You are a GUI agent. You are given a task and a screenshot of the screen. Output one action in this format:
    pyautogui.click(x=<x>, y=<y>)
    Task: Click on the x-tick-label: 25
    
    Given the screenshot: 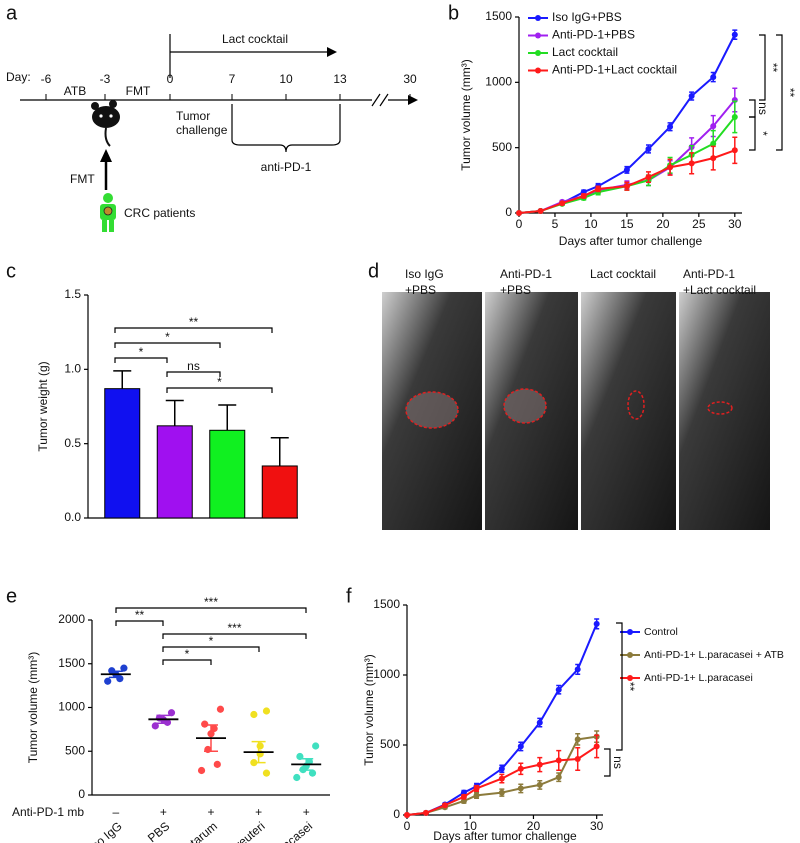 What is the action you would take?
    pyautogui.click(x=699, y=224)
    